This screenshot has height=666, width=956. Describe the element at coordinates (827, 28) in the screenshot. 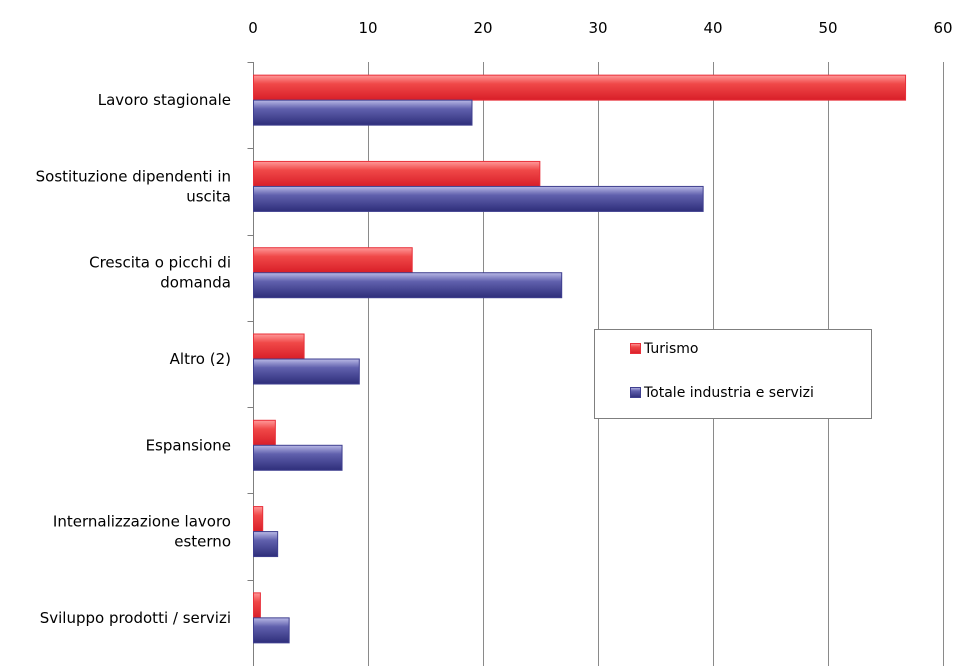

I see `x-tick-label-50: 50` at that location.